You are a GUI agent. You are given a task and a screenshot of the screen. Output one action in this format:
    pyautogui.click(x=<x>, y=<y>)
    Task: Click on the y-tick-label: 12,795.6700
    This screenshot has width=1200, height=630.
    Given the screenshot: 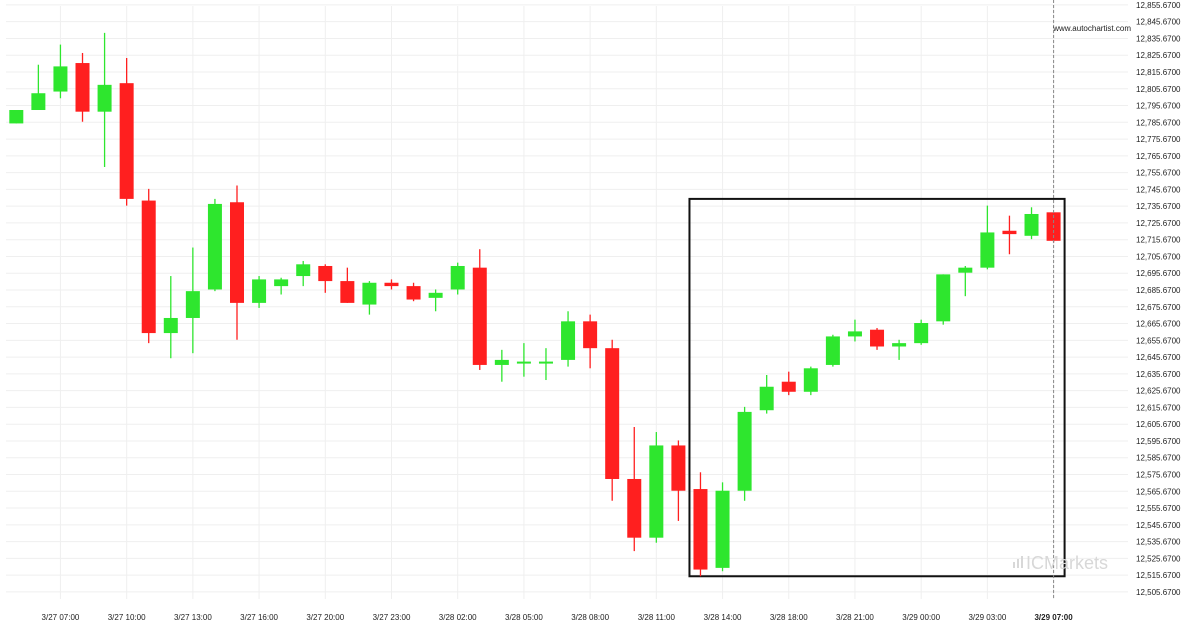 What is the action you would take?
    pyautogui.click(x=1158, y=106)
    